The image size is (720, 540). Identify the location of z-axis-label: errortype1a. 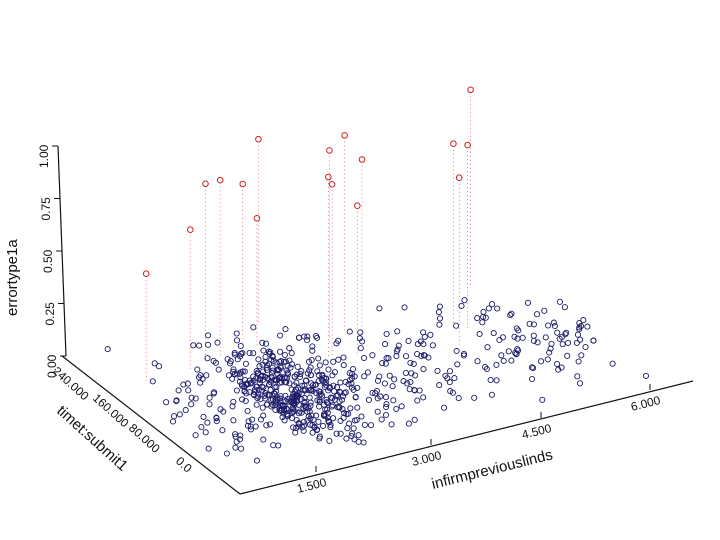
(12, 277).